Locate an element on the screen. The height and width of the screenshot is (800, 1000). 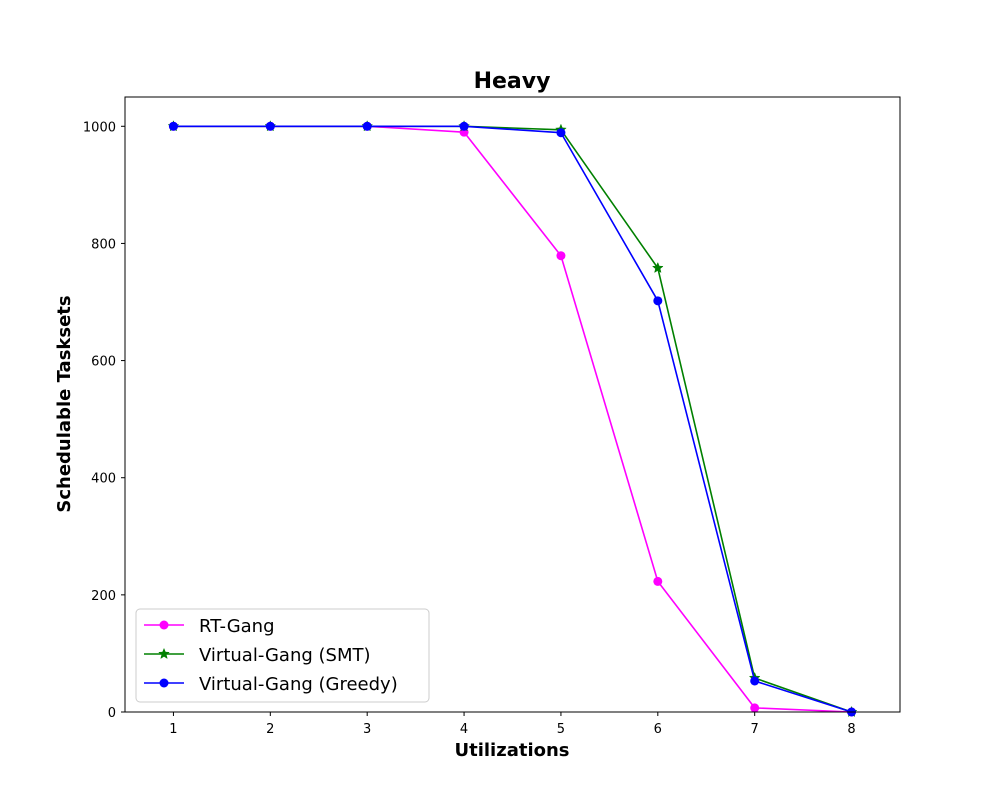
x-tick-label: 6 is located at coordinates (658, 729).